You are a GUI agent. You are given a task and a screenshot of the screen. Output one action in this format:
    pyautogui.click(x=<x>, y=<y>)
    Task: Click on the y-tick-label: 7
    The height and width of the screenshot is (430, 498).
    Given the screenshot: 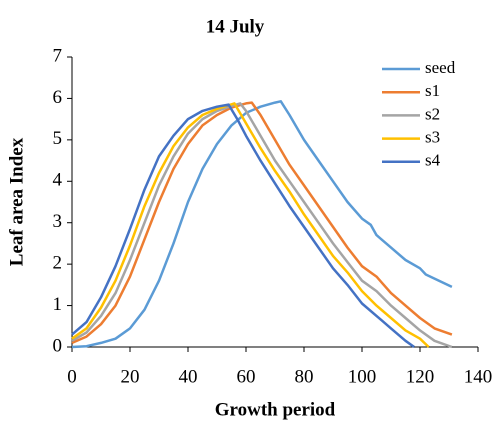 What is the action you would take?
    pyautogui.click(x=58, y=55)
    